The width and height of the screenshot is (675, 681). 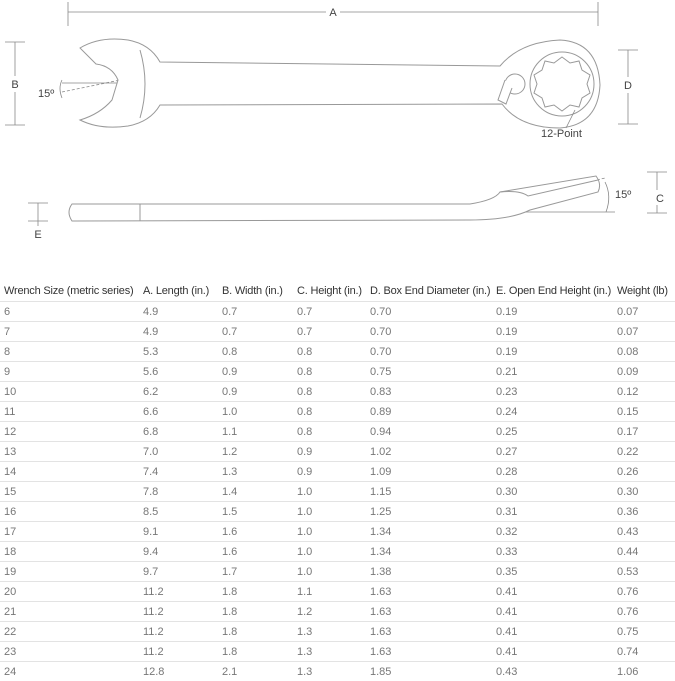 What do you see at coordinates (644, 512) in the screenshot?
I see `table-cell: 0.36` at bounding box center [644, 512].